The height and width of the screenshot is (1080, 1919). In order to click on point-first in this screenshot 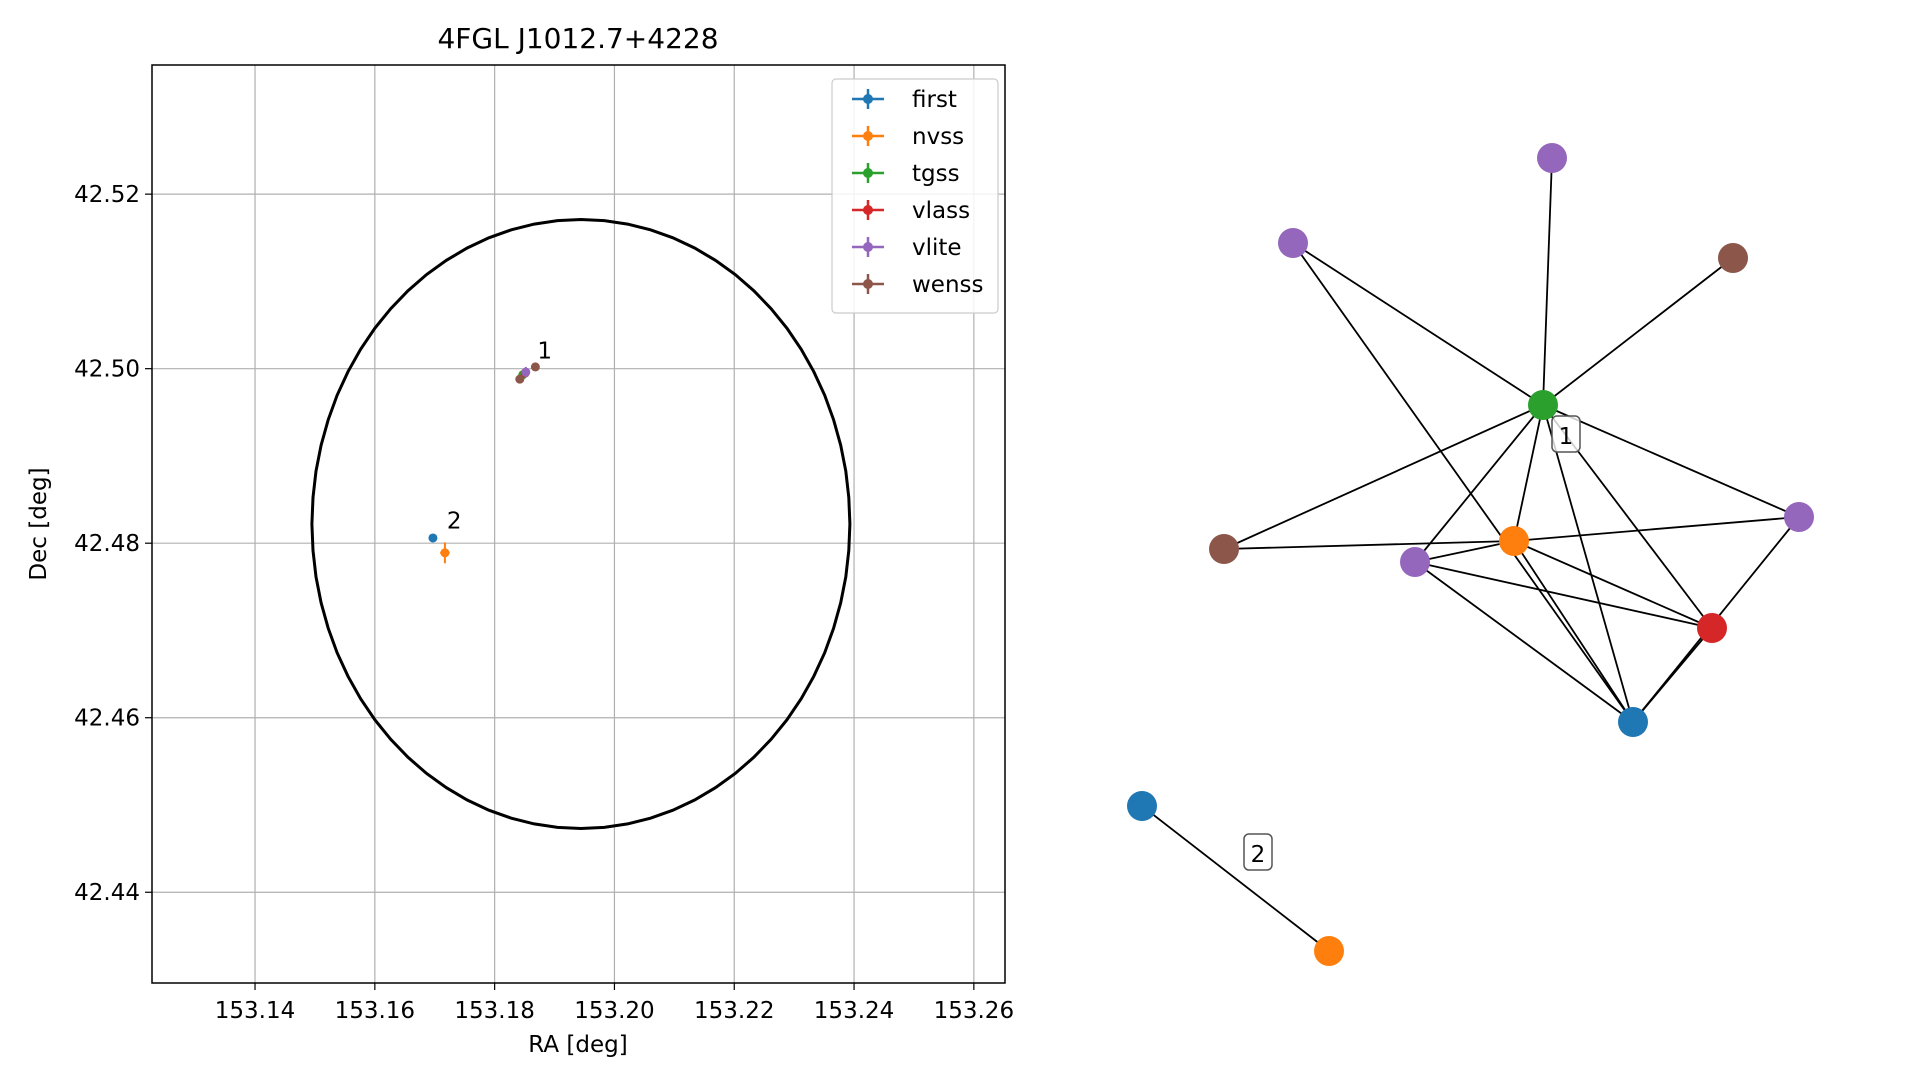, I will do `click(433, 538)`.